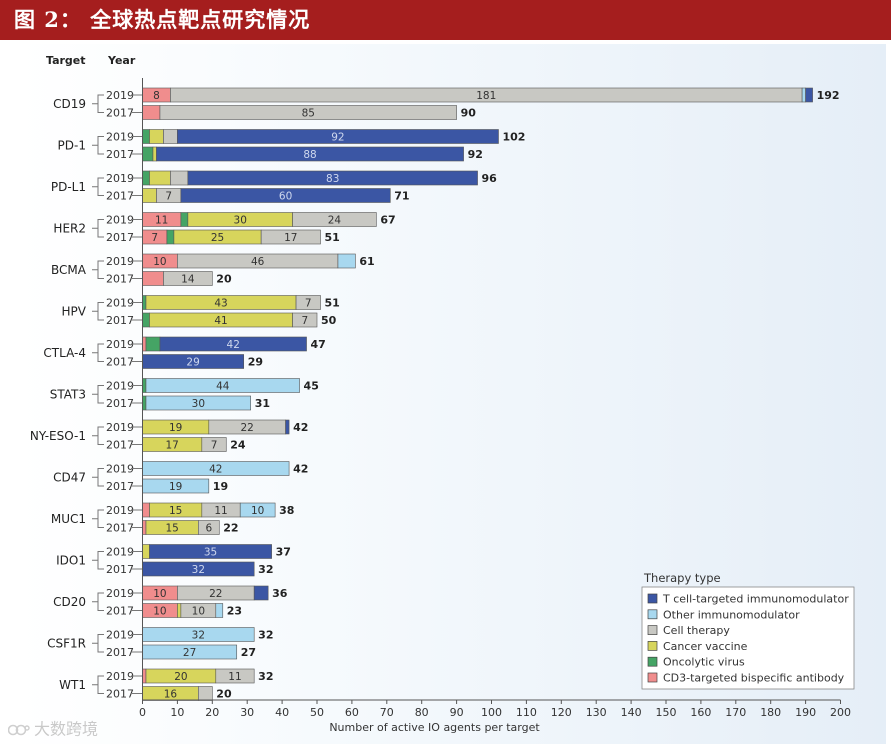  Describe the element at coordinates (473, 95) in the screenshot. I see `bar-row-2019: 2019 8 181 192` at that location.